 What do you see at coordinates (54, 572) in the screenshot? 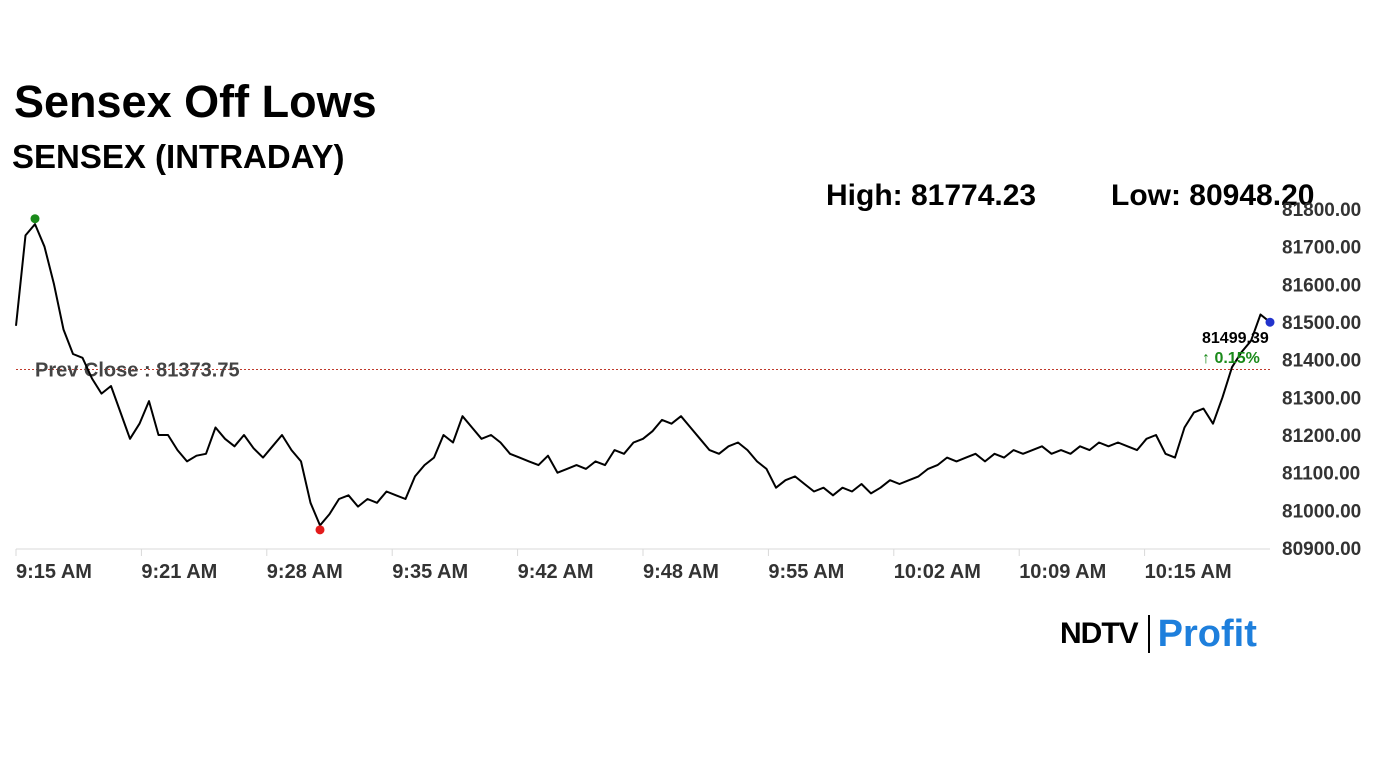
I see `x-tick-label: 9:15 AM` at bounding box center [54, 572].